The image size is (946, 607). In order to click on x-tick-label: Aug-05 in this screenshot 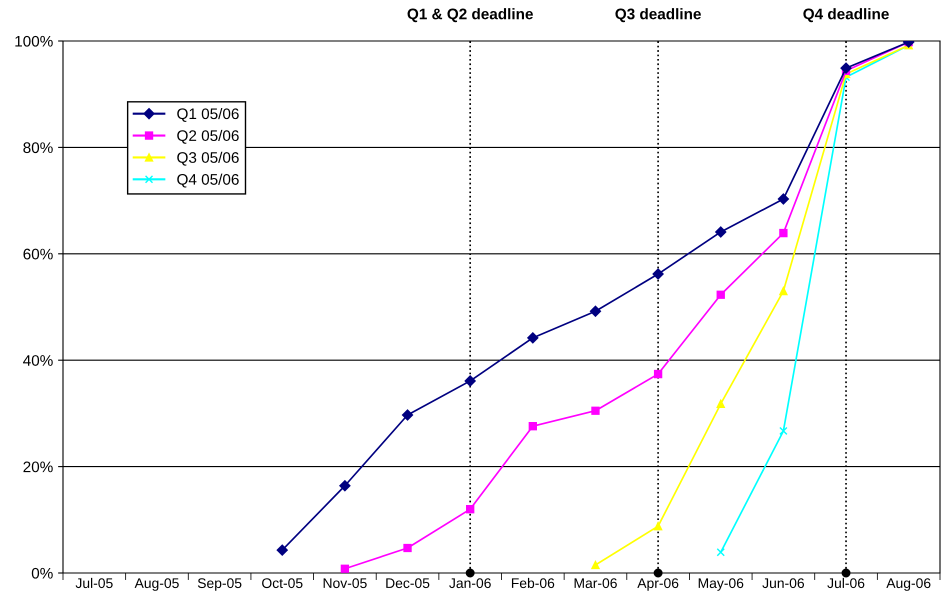, I will do `click(156, 584)`.